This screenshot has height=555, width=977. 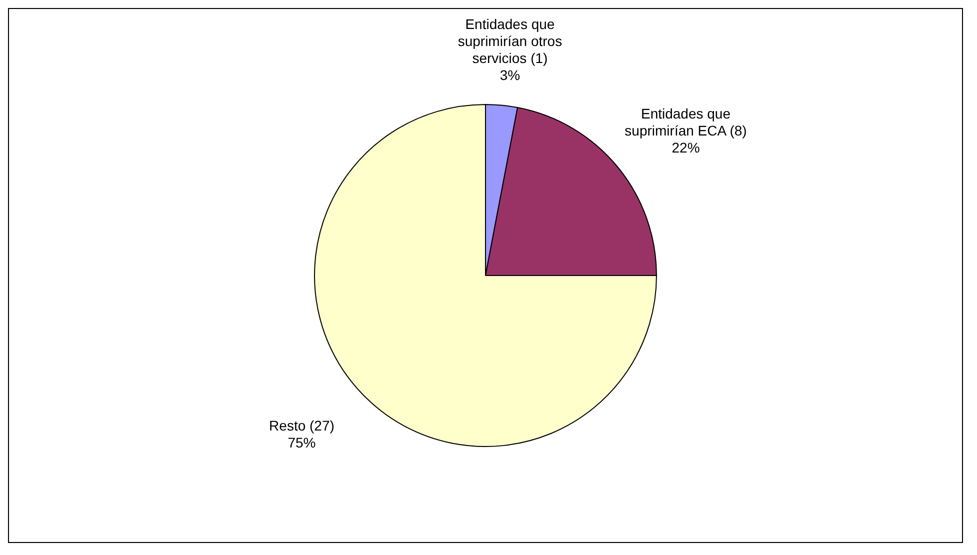 I want to click on slice-label: Entidades que suprimirían otros servicios (1), so click(x=510, y=41).